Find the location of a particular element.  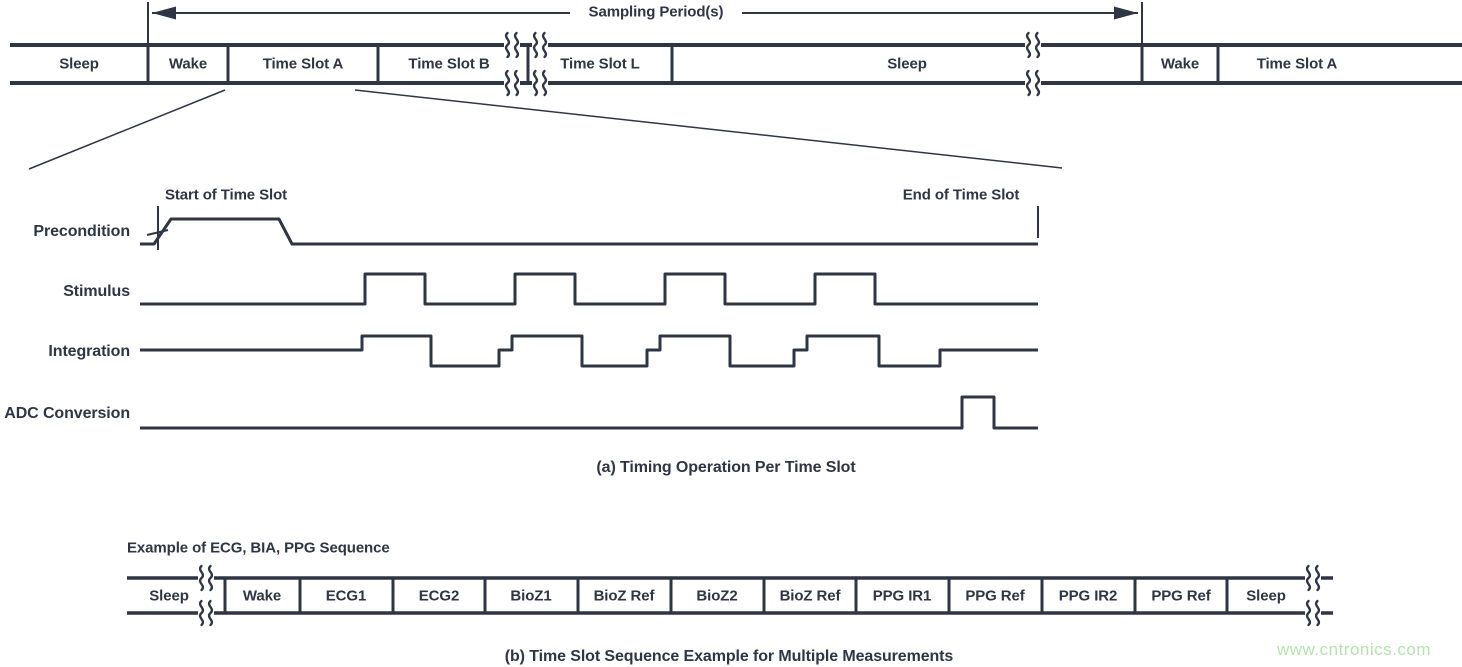

signal-label-adc-conversion: ADC Conversion is located at coordinates (67, 413).